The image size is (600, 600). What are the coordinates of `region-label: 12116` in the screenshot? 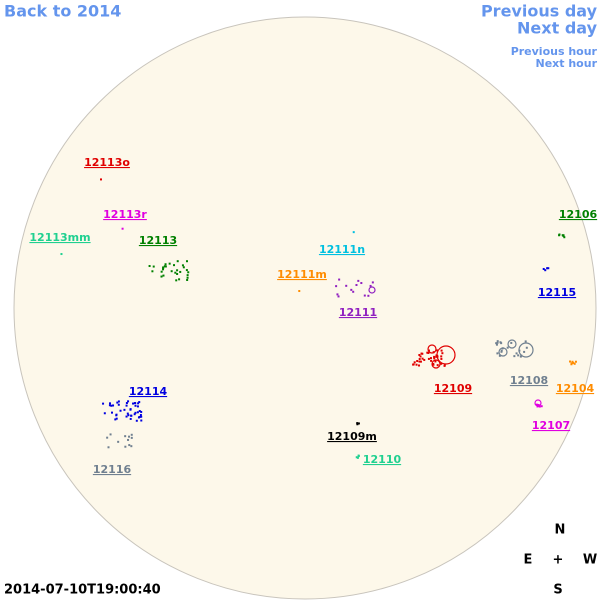 It's located at (112, 469).